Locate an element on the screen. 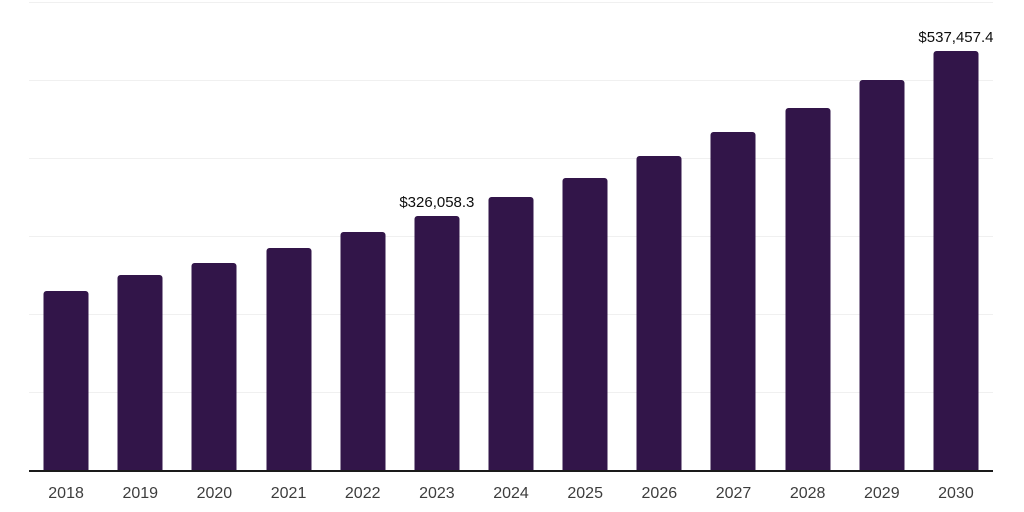  bar-slot-2025 is located at coordinates (585, 236).